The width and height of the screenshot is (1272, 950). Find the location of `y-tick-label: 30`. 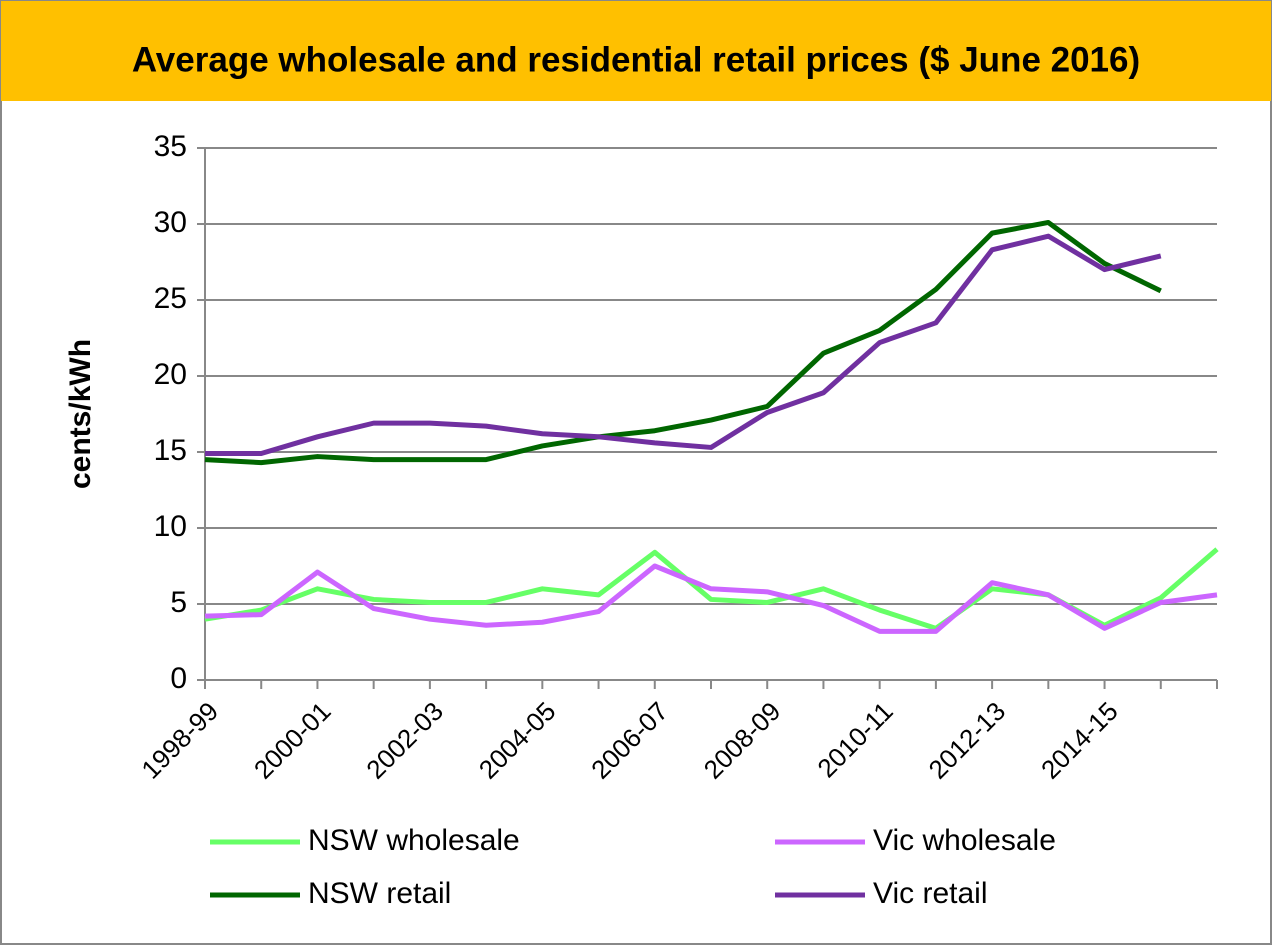

y-tick-label: 30 is located at coordinates (170, 222).